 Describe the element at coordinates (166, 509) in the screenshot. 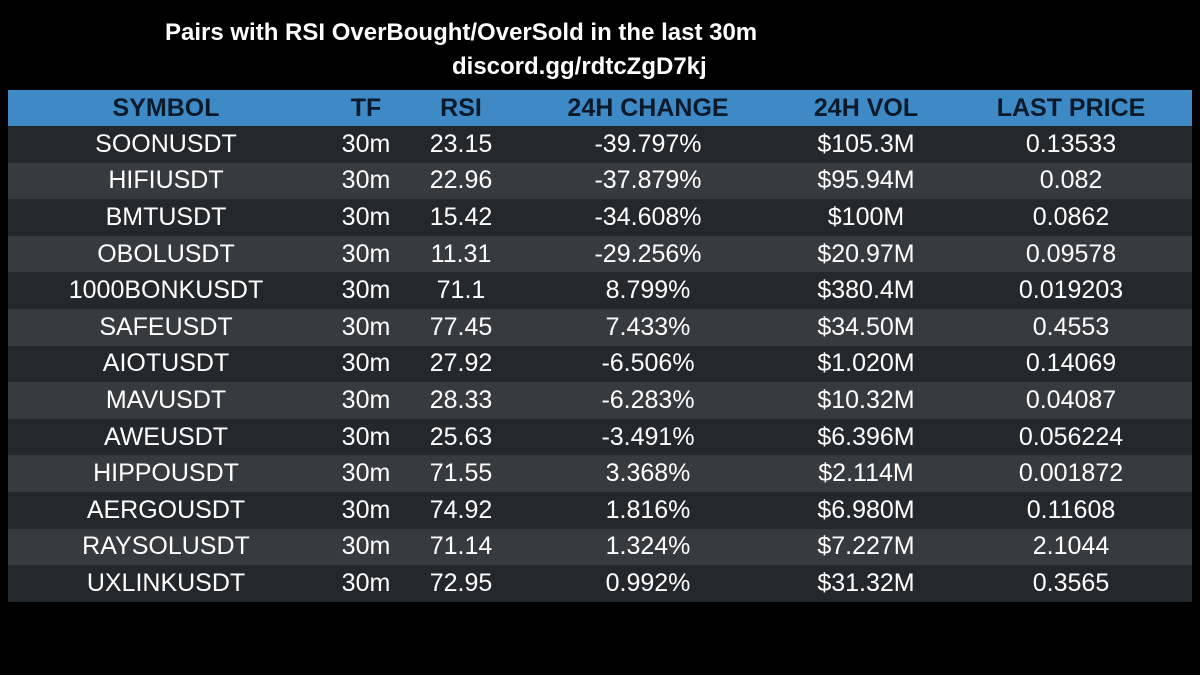

I see `symbol-cell: AERGOUSDT` at that location.